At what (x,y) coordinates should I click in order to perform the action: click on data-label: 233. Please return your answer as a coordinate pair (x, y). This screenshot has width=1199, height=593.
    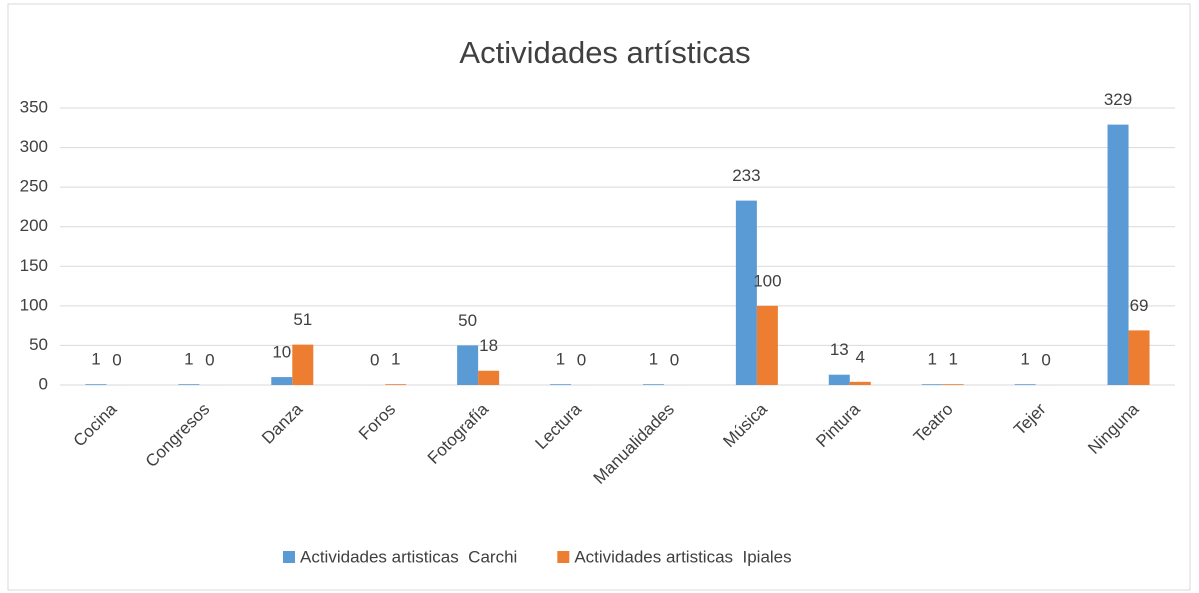
    Looking at the image, I should click on (746, 175).